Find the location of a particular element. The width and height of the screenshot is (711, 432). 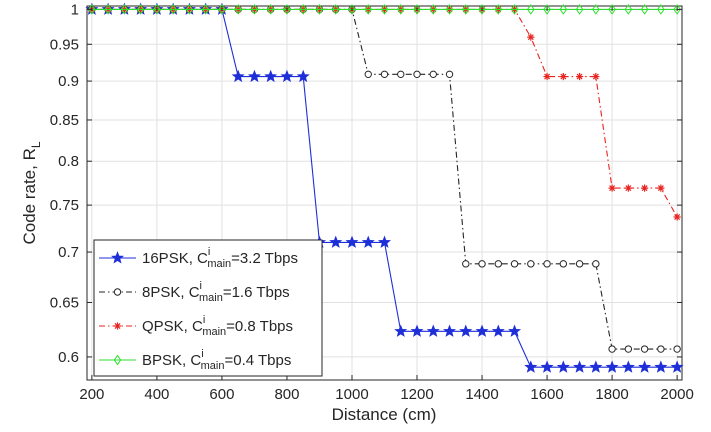

legend-label-sub: main is located at coordinates (214, 332).